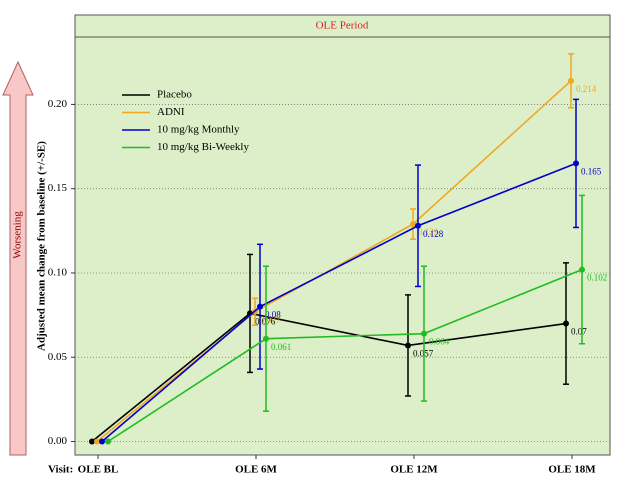  What do you see at coordinates (273, 315) in the screenshot?
I see `value-label: 0.08` at bounding box center [273, 315].